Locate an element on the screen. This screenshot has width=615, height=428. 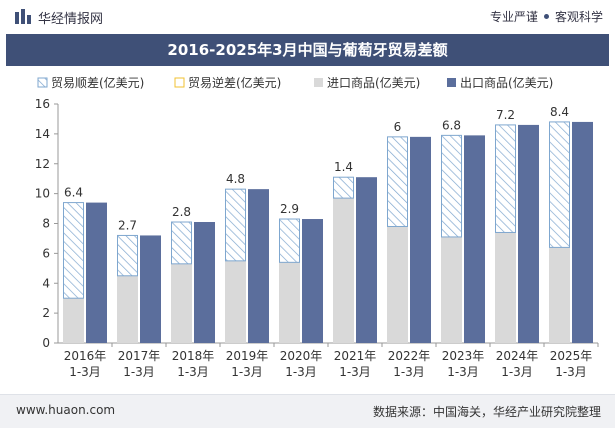
x-label-period-0: 1-3月 is located at coordinates (85, 372).